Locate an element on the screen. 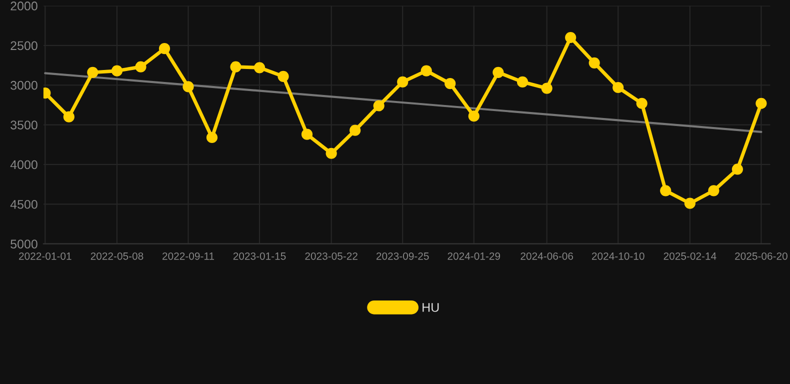 This screenshot has height=384, width=790. x-tick-label: 2024-10-10 is located at coordinates (618, 256).